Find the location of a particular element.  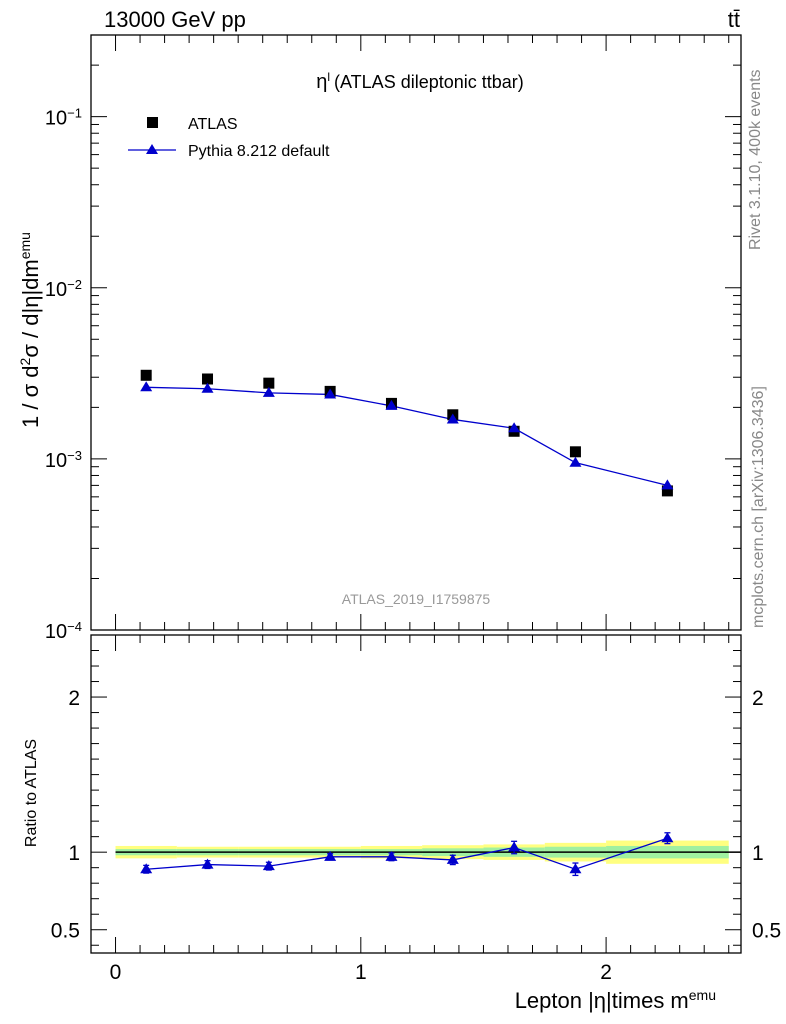

legend-atlas-marker is located at coordinates (152, 122).